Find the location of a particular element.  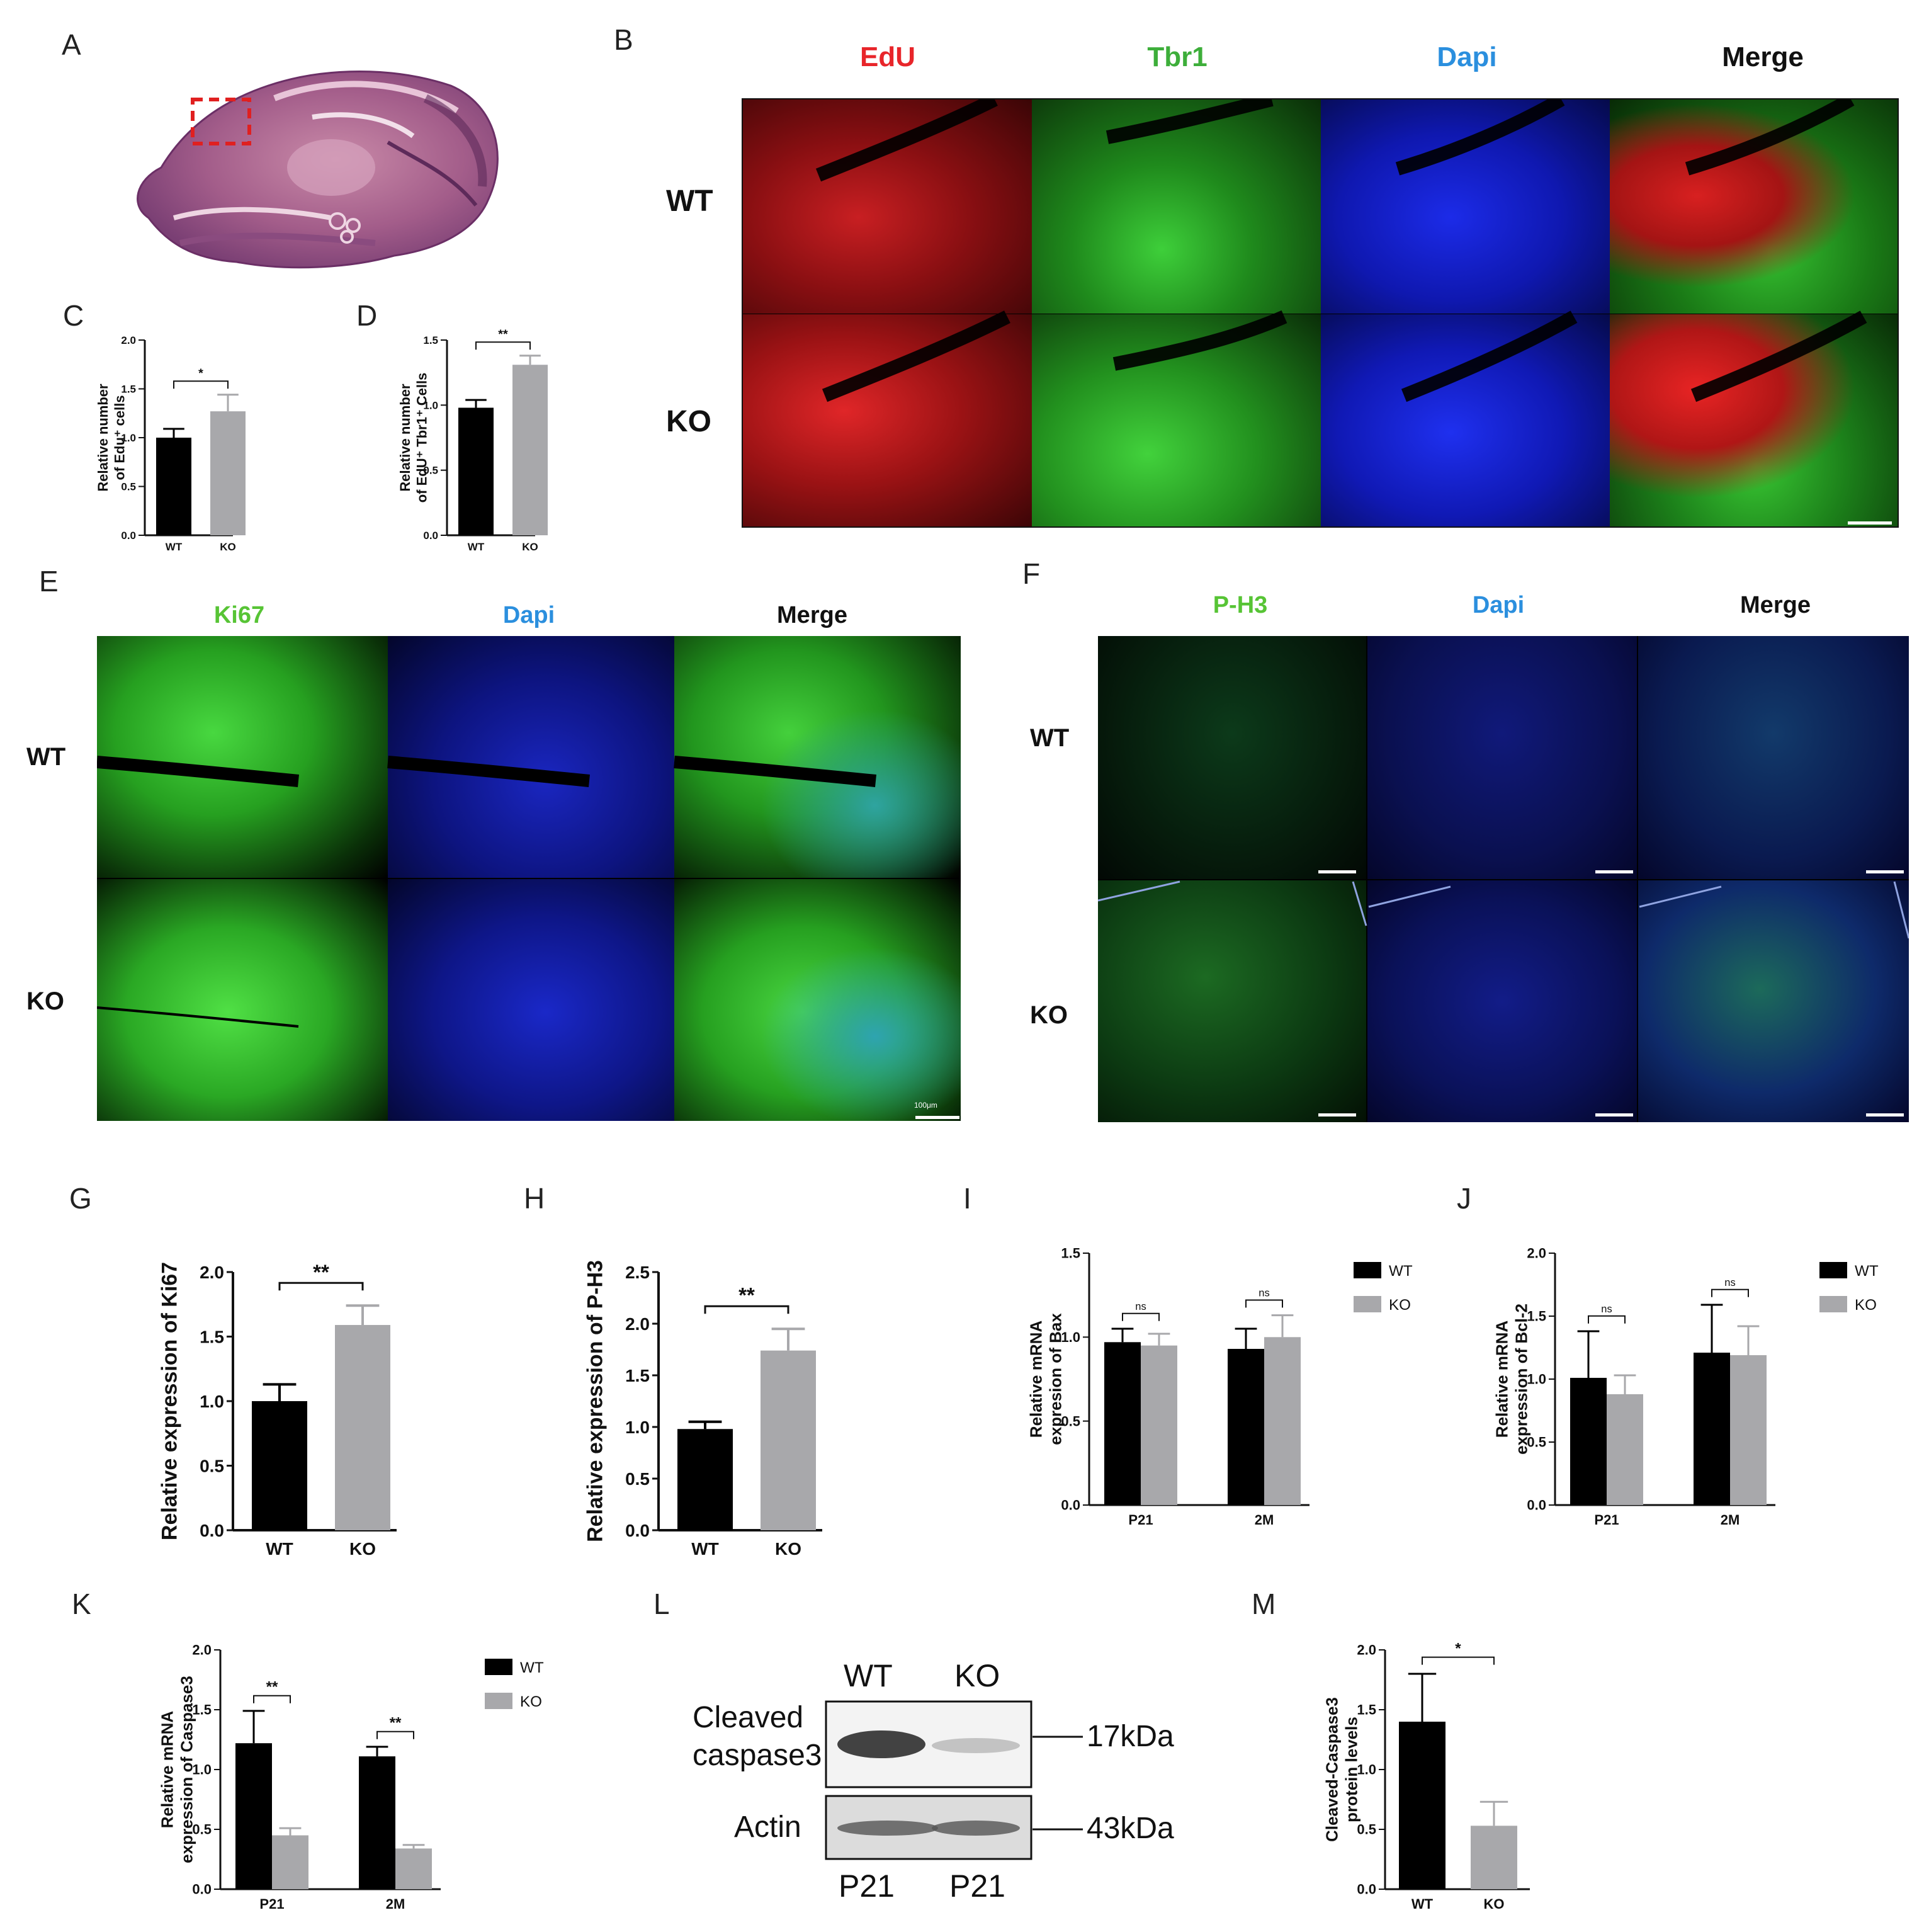

panel-l-lane-bottom-2: P21 is located at coordinates (977, 1886).